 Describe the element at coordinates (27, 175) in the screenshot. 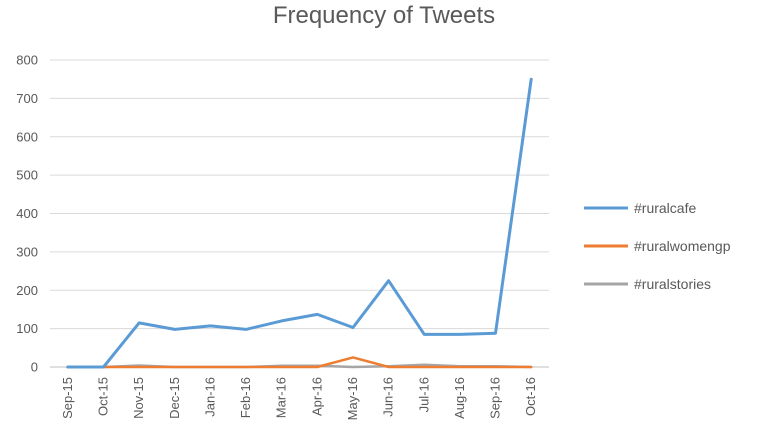

I see `y-tick-label: 500` at that location.